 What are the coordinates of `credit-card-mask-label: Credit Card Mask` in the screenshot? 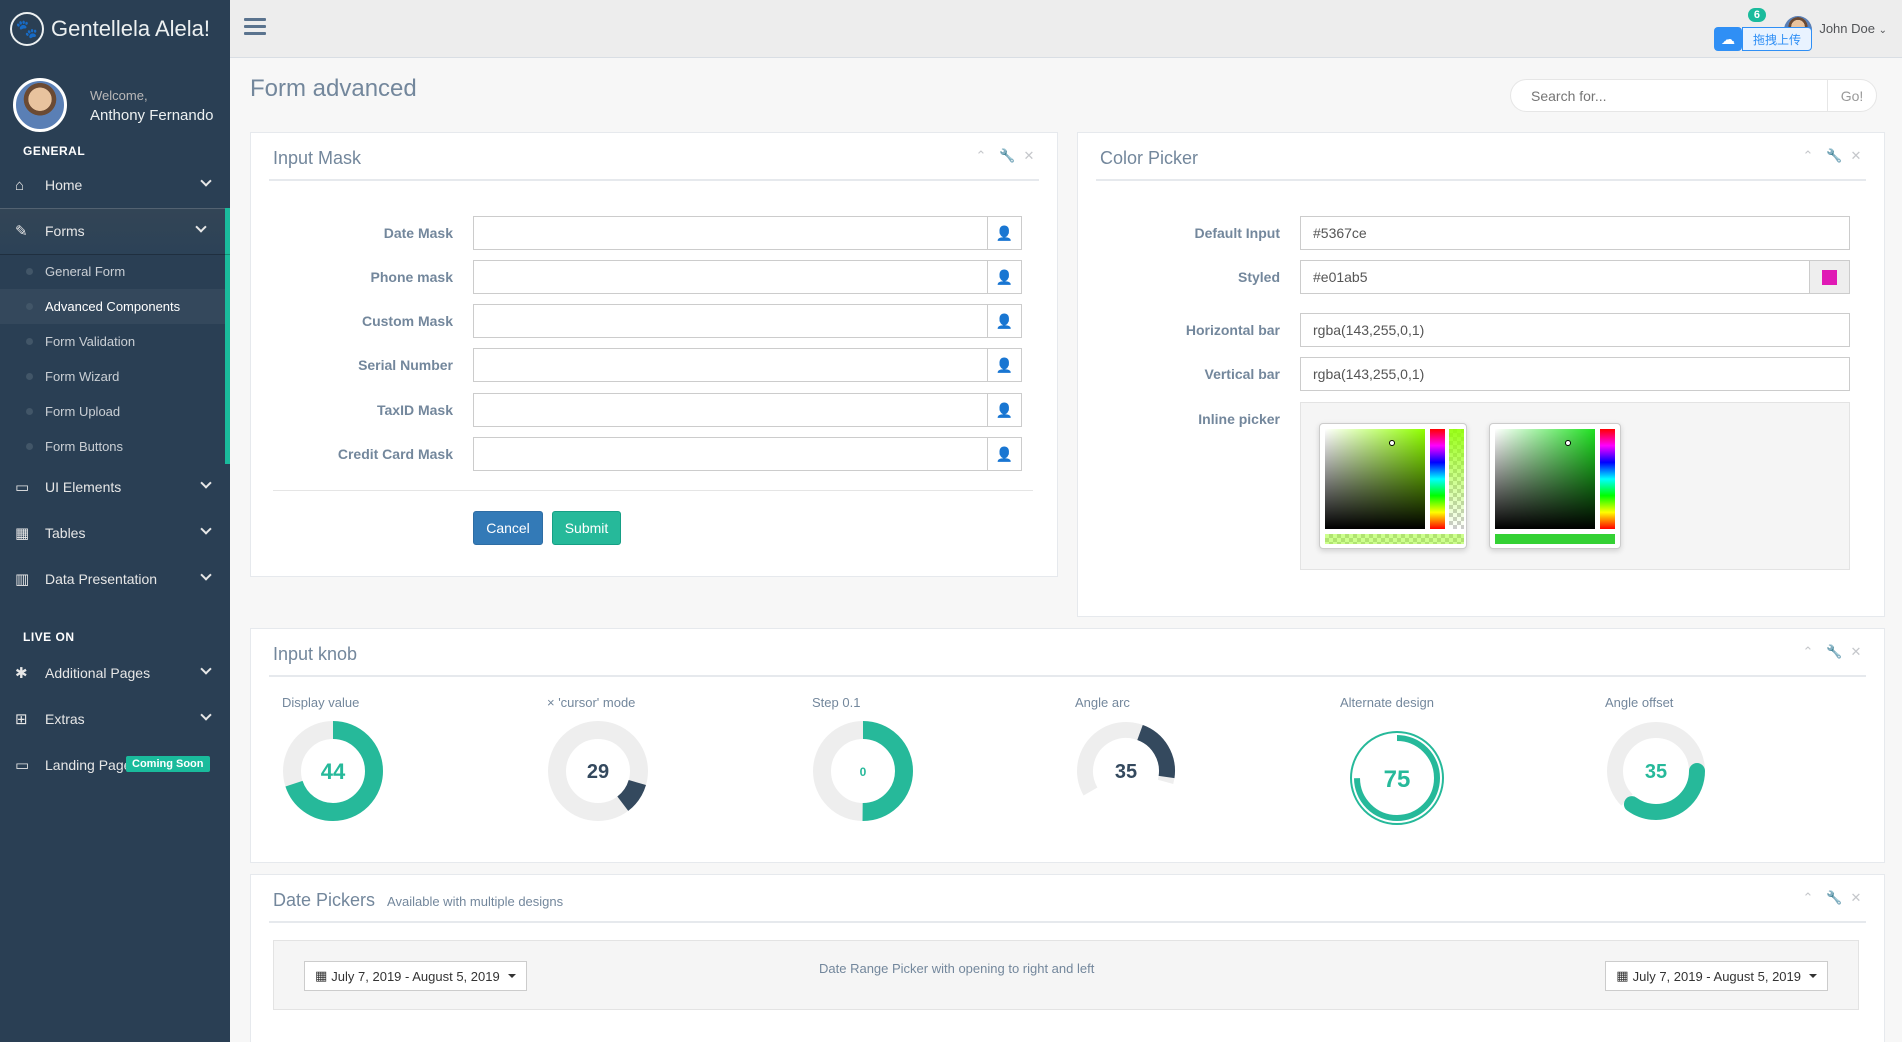 It's located at (395, 454).